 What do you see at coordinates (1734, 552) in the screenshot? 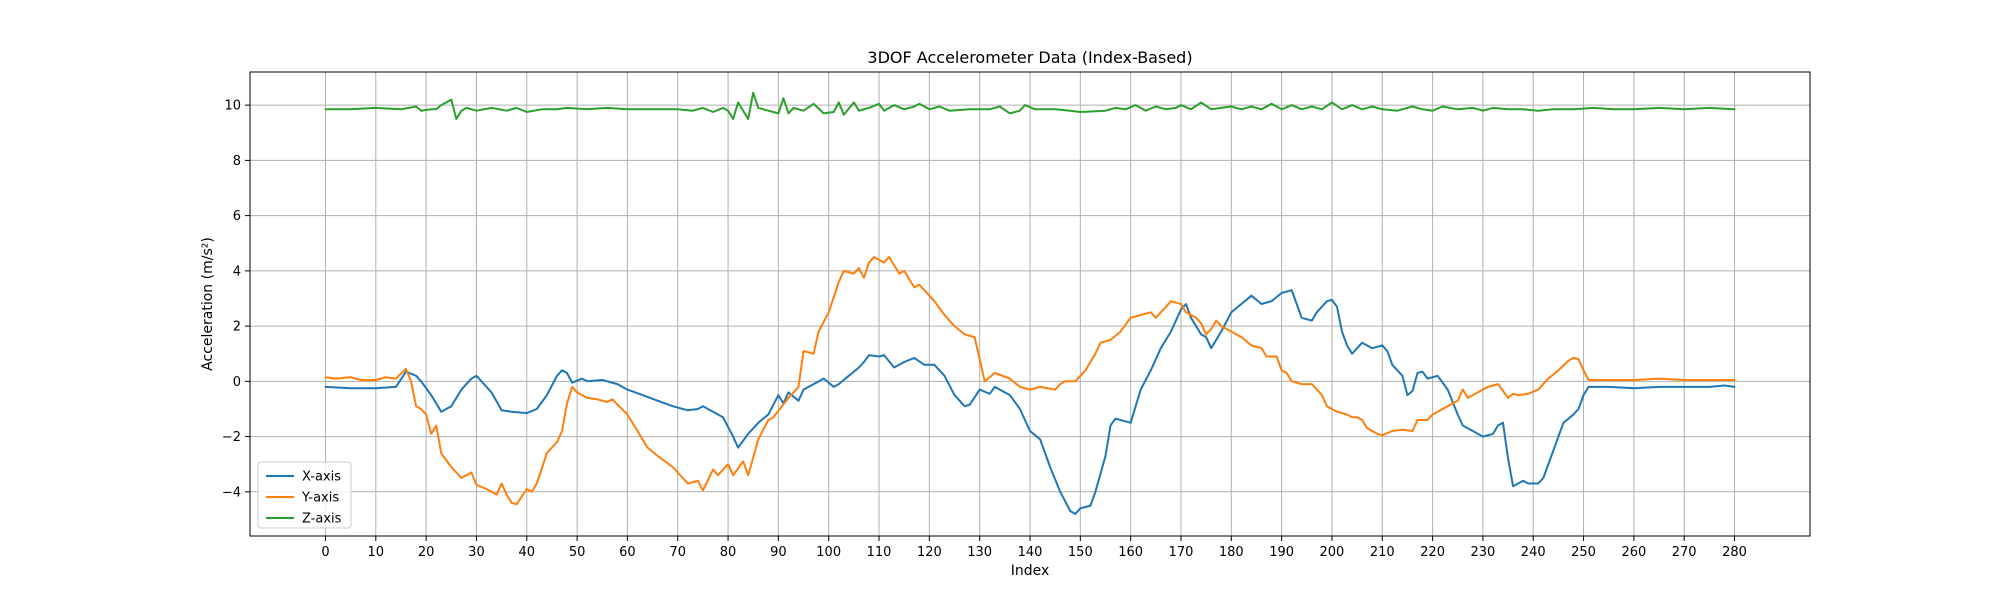
I see `x-tick-label: 280` at bounding box center [1734, 552].